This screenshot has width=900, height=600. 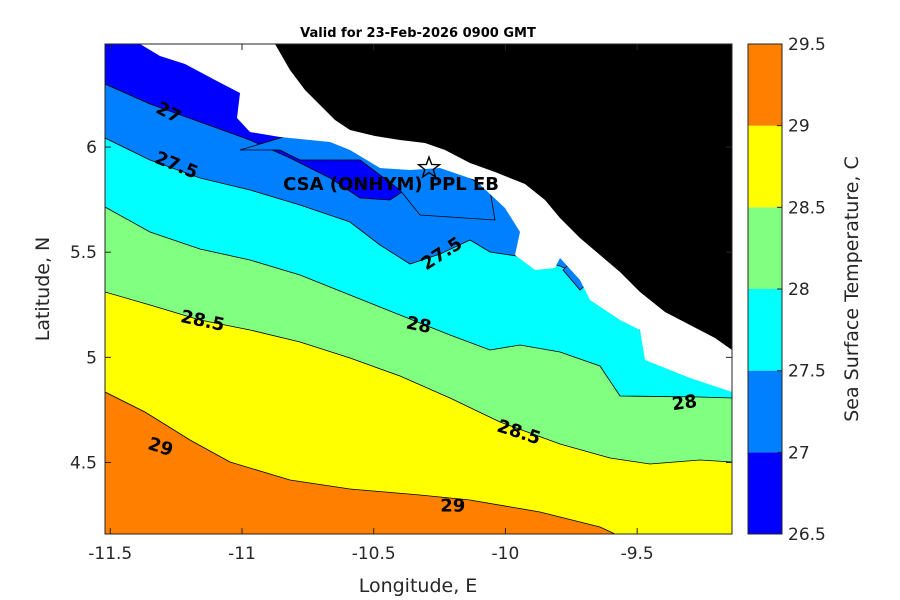 I want to click on x-tick-label: -11, so click(x=242, y=554).